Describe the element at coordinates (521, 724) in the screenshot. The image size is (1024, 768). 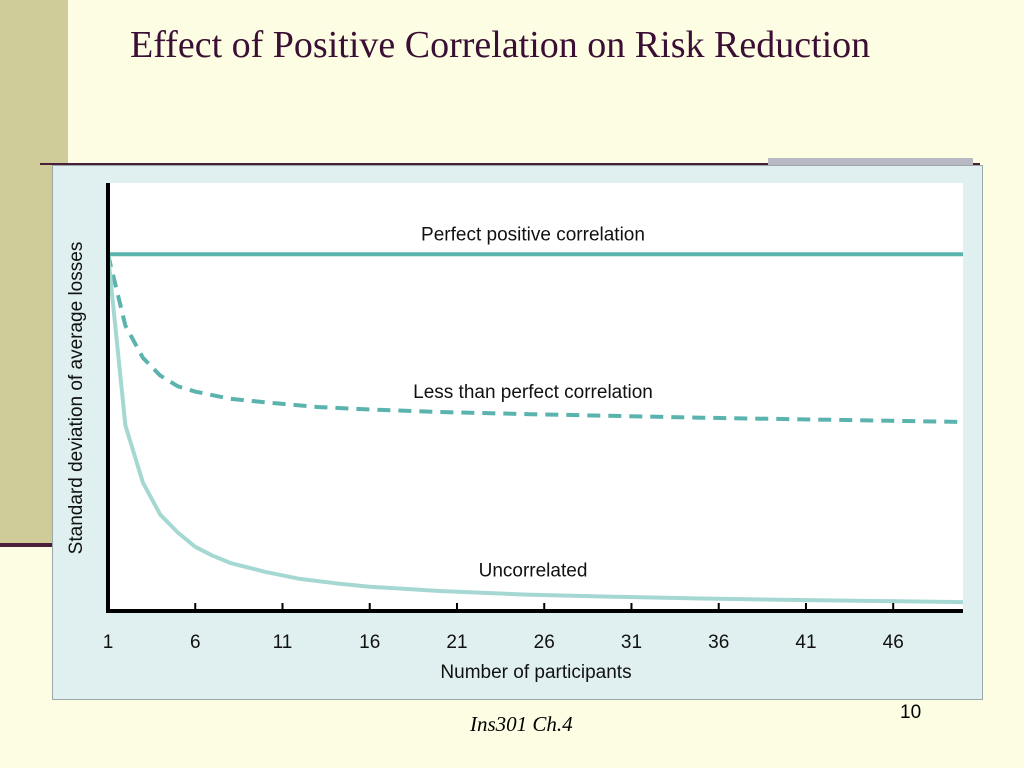
I see `slide-footer: Ins301 Ch.4` at that location.